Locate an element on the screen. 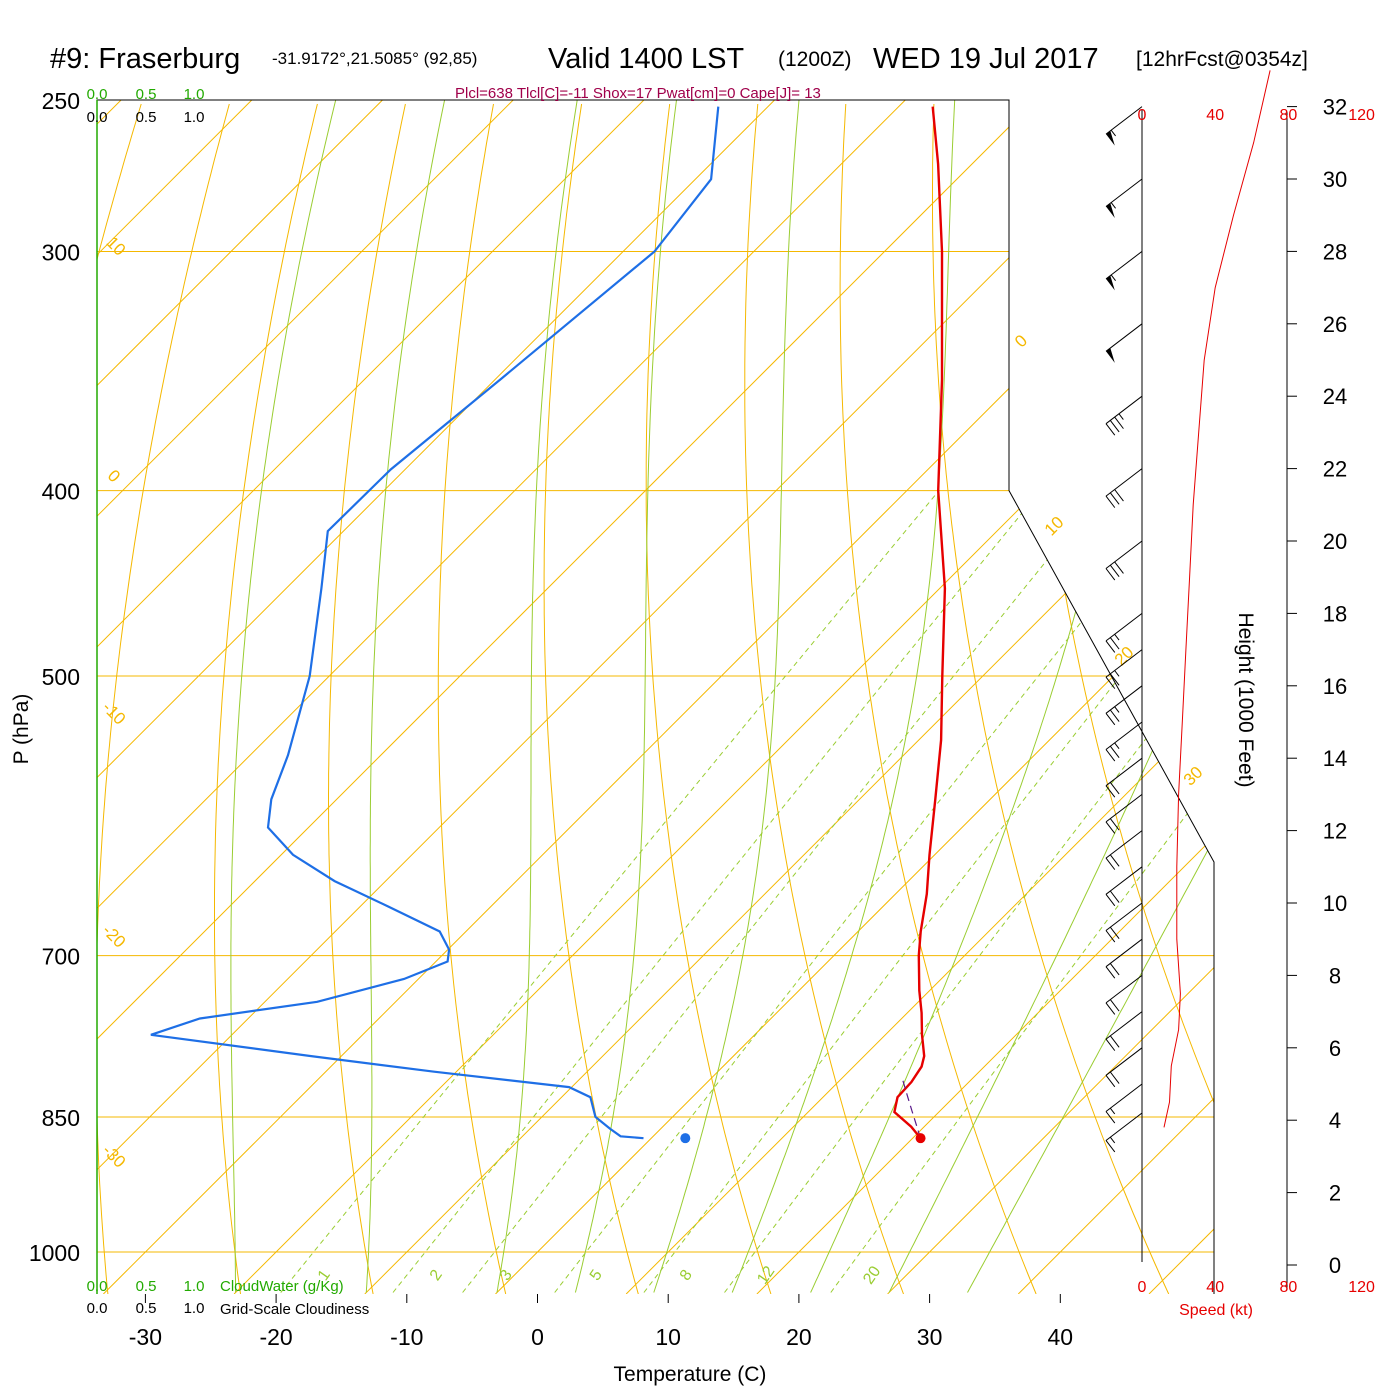 Image resolution: width=1400 pixels, height=1400 pixels. isotherm-label: 30 is located at coordinates (1193, 776).